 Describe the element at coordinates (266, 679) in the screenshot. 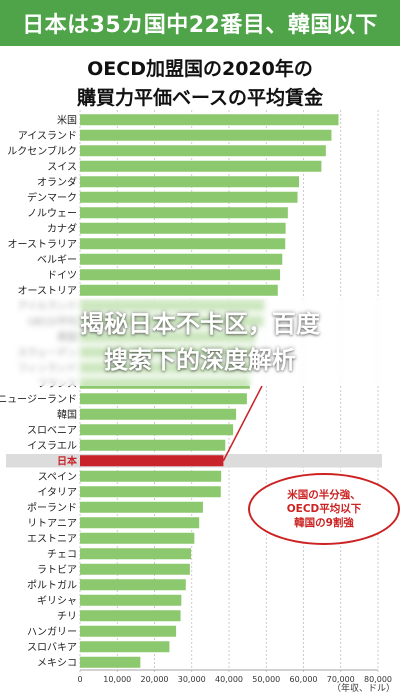

I see `x-tick-label: 50,000` at that location.